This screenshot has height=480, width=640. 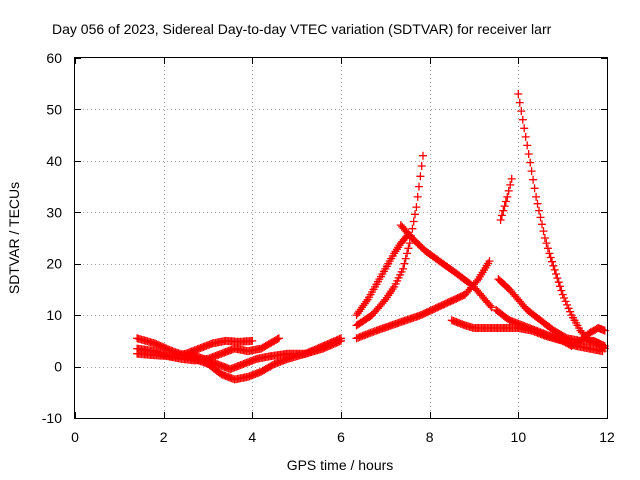 I want to click on series-arc-f, so click(x=389, y=240).